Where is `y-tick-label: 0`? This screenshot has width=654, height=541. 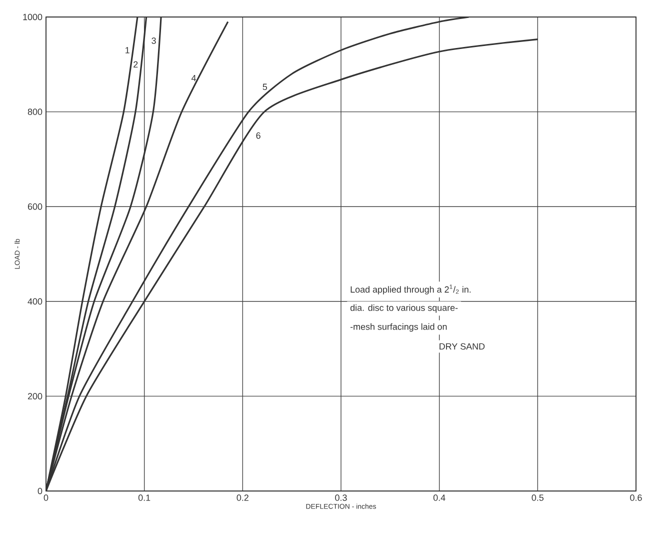
y-tick-label: 0 is located at coordinates (40, 491).